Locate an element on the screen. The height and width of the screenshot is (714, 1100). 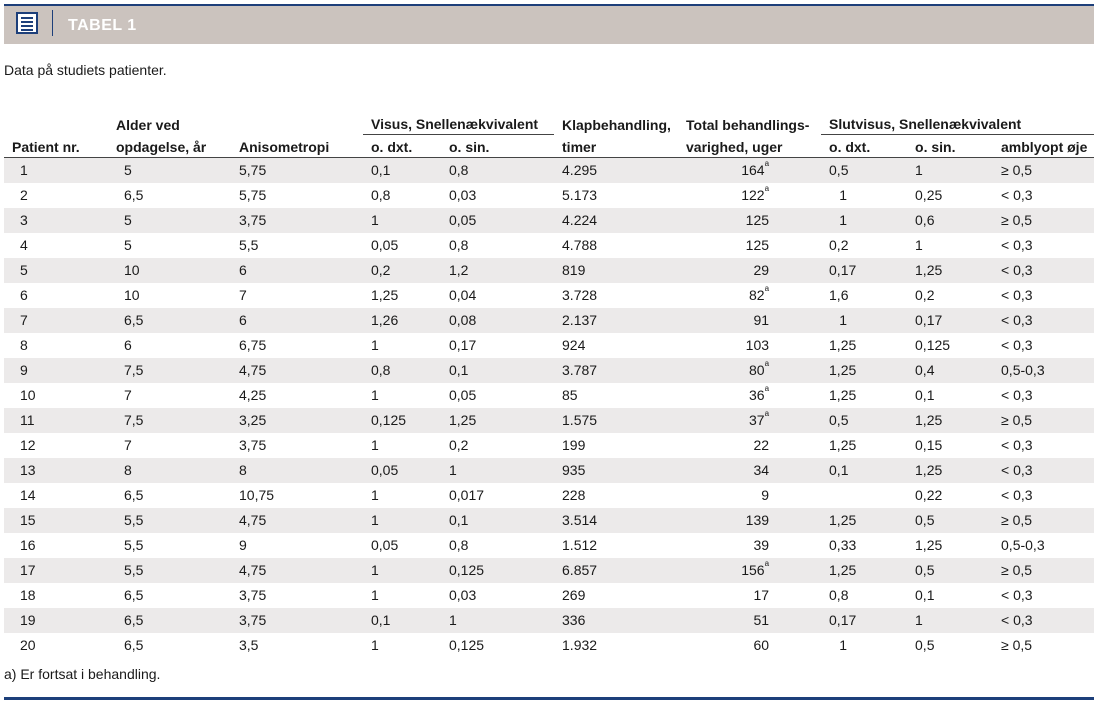
cell-patient-nr: 12 is located at coordinates (28, 445).